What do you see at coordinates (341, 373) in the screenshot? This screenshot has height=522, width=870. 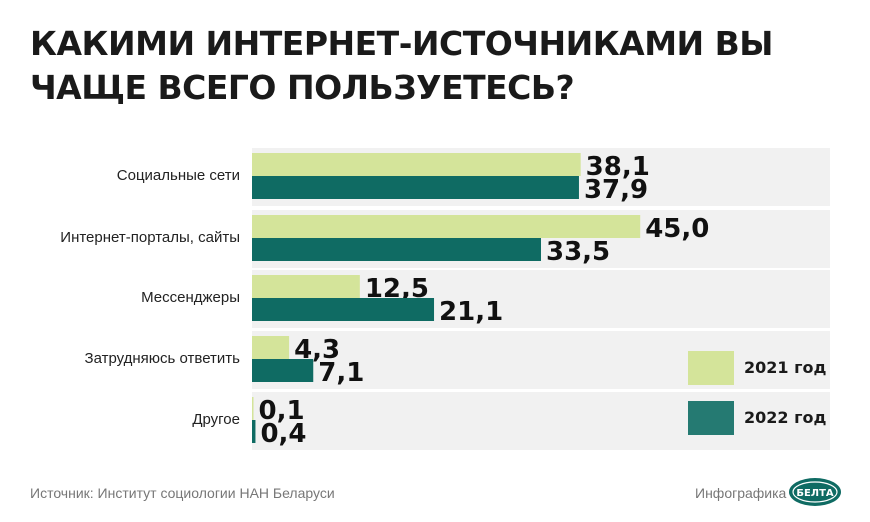 I see `data-label: 7,1` at bounding box center [341, 373].